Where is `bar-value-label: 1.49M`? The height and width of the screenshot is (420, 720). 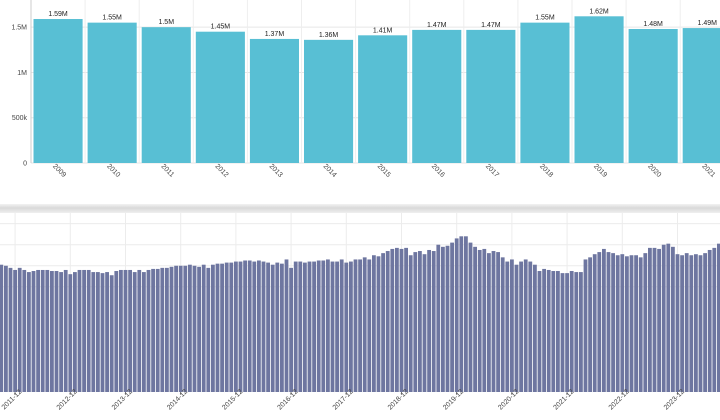 bar-value-label: 1.49M is located at coordinates (708, 23).